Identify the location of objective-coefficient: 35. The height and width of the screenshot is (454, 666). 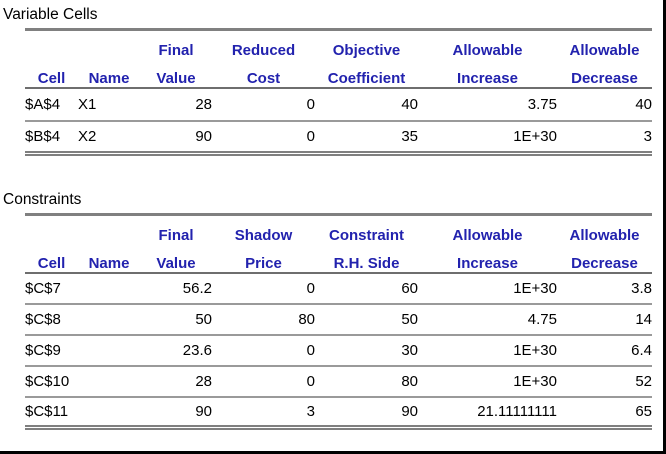
(409, 136).